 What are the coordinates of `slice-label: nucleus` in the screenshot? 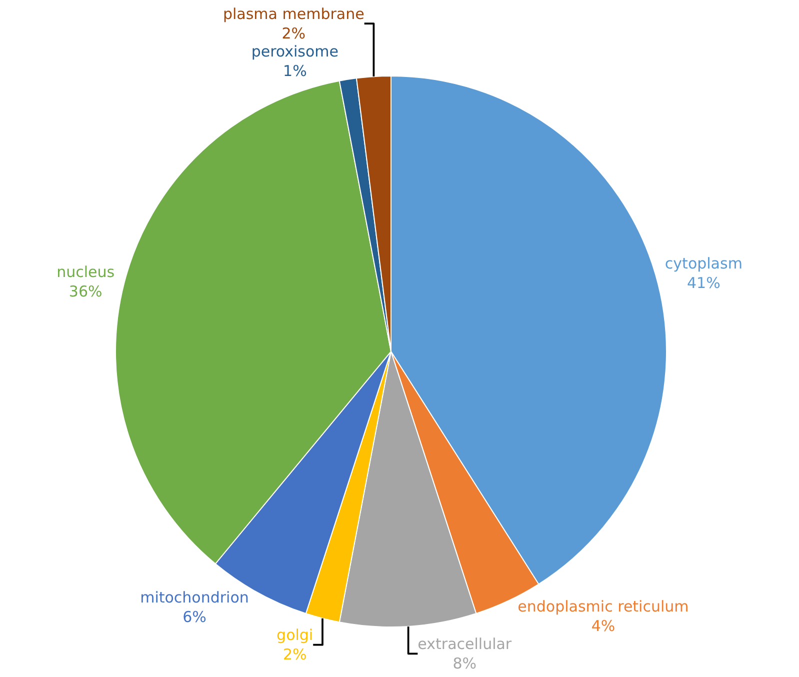 It's located at (85, 272).